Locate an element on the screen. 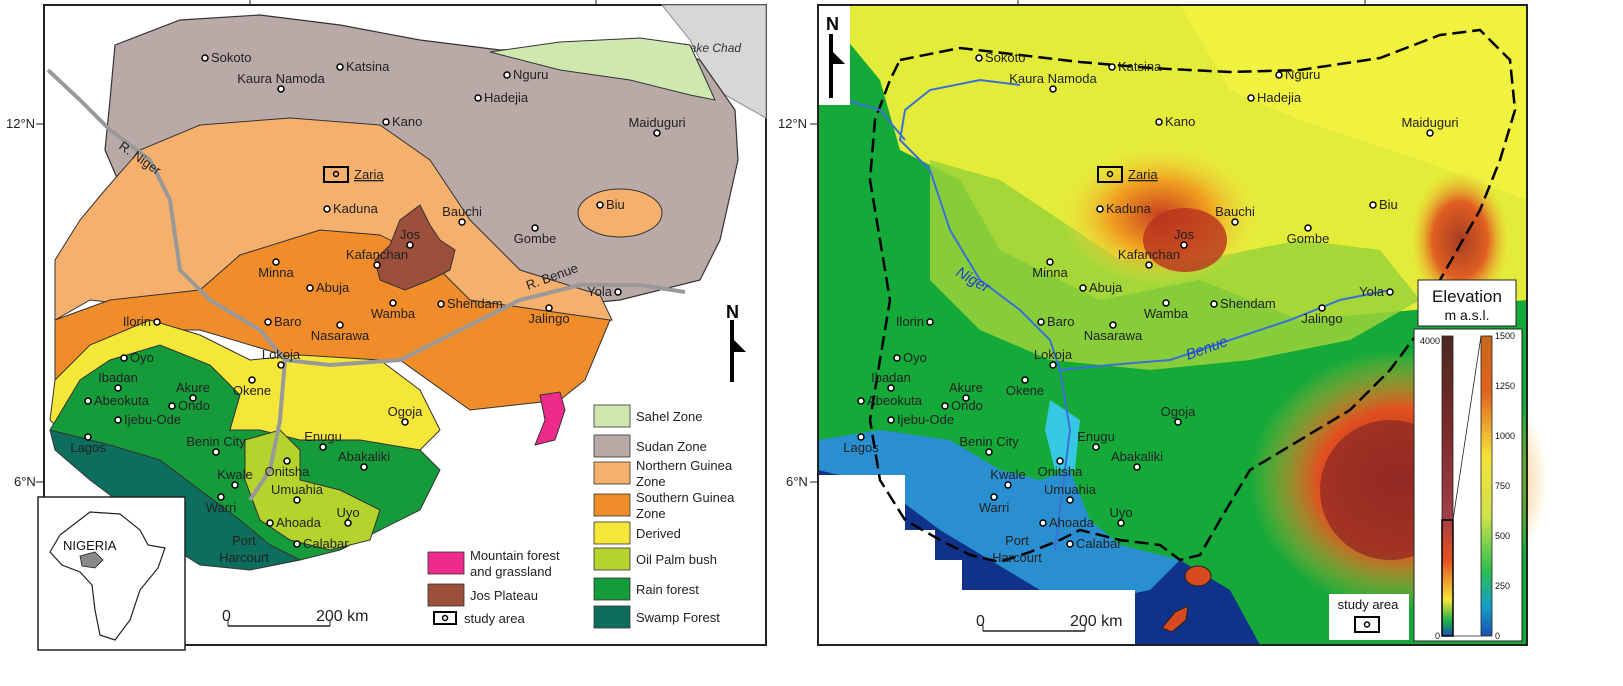 The height and width of the screenshot is (686, 1623). jos-plateau is located at coordinates (415, 247).